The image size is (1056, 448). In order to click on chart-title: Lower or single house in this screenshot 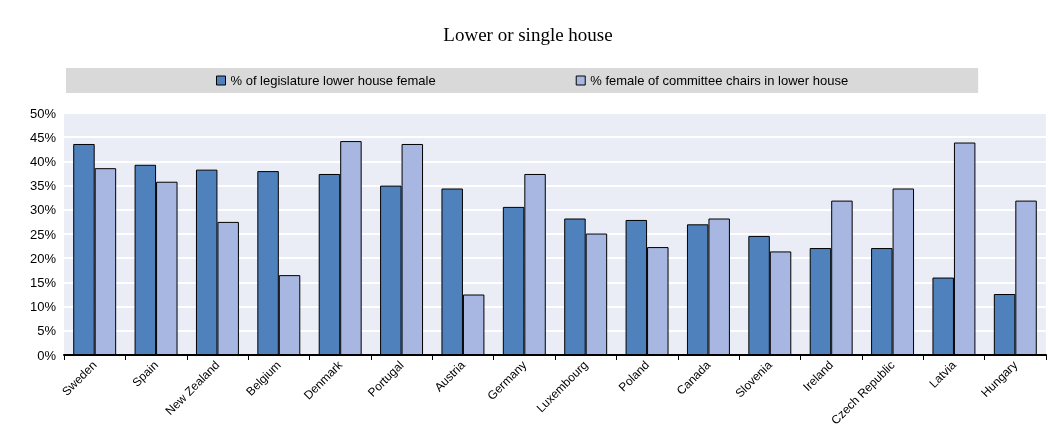, I will do `click(528, 34)`.